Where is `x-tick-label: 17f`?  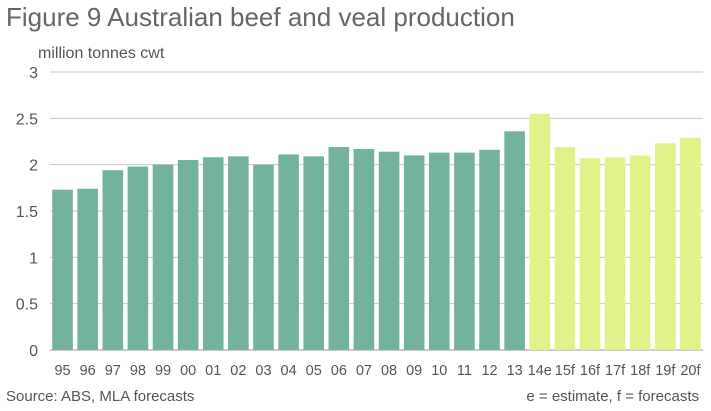 x-tick-label: 17f is located at coordinates (615, 371).